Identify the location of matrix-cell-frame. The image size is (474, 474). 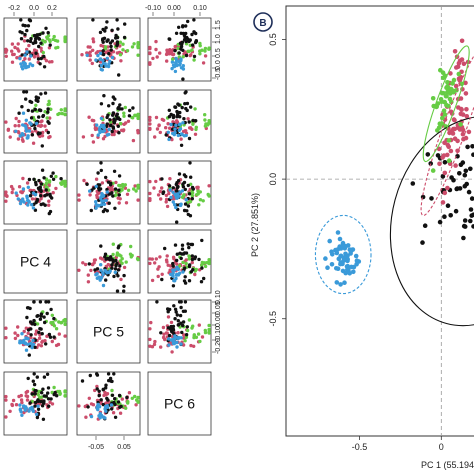
(35, 121).